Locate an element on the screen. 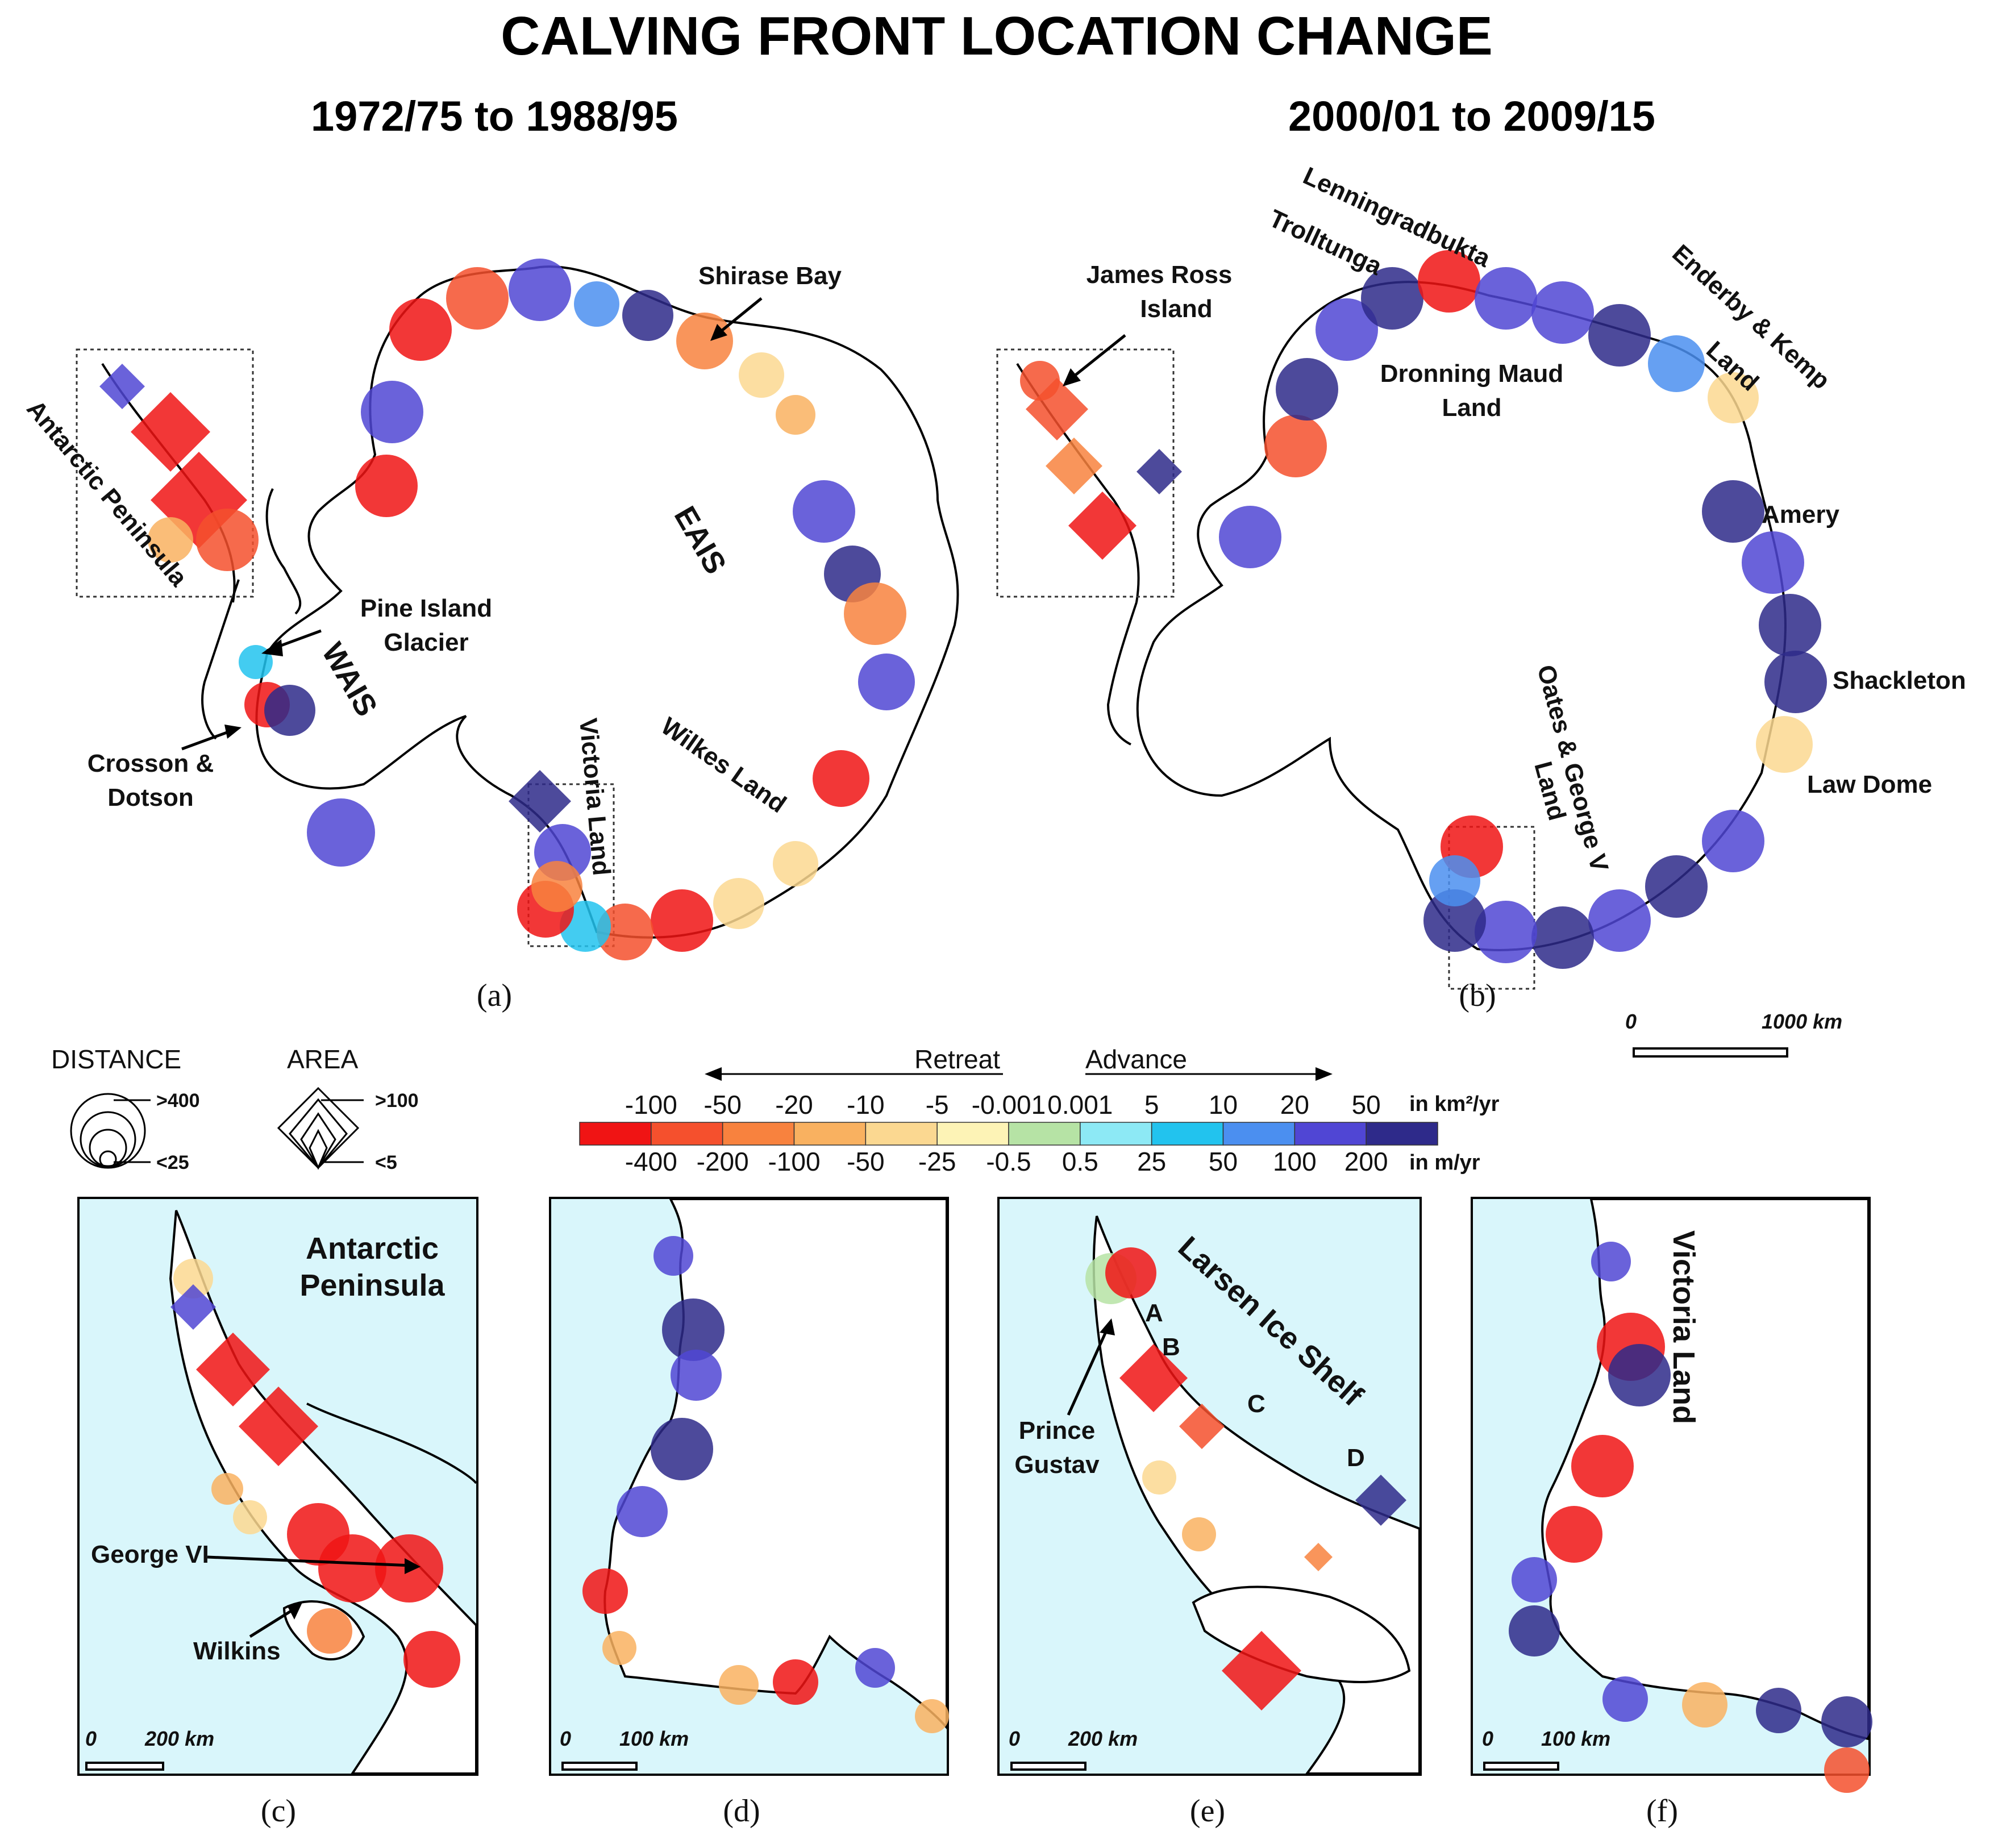  peninsula-base-a is located at coordinates (283, 551).